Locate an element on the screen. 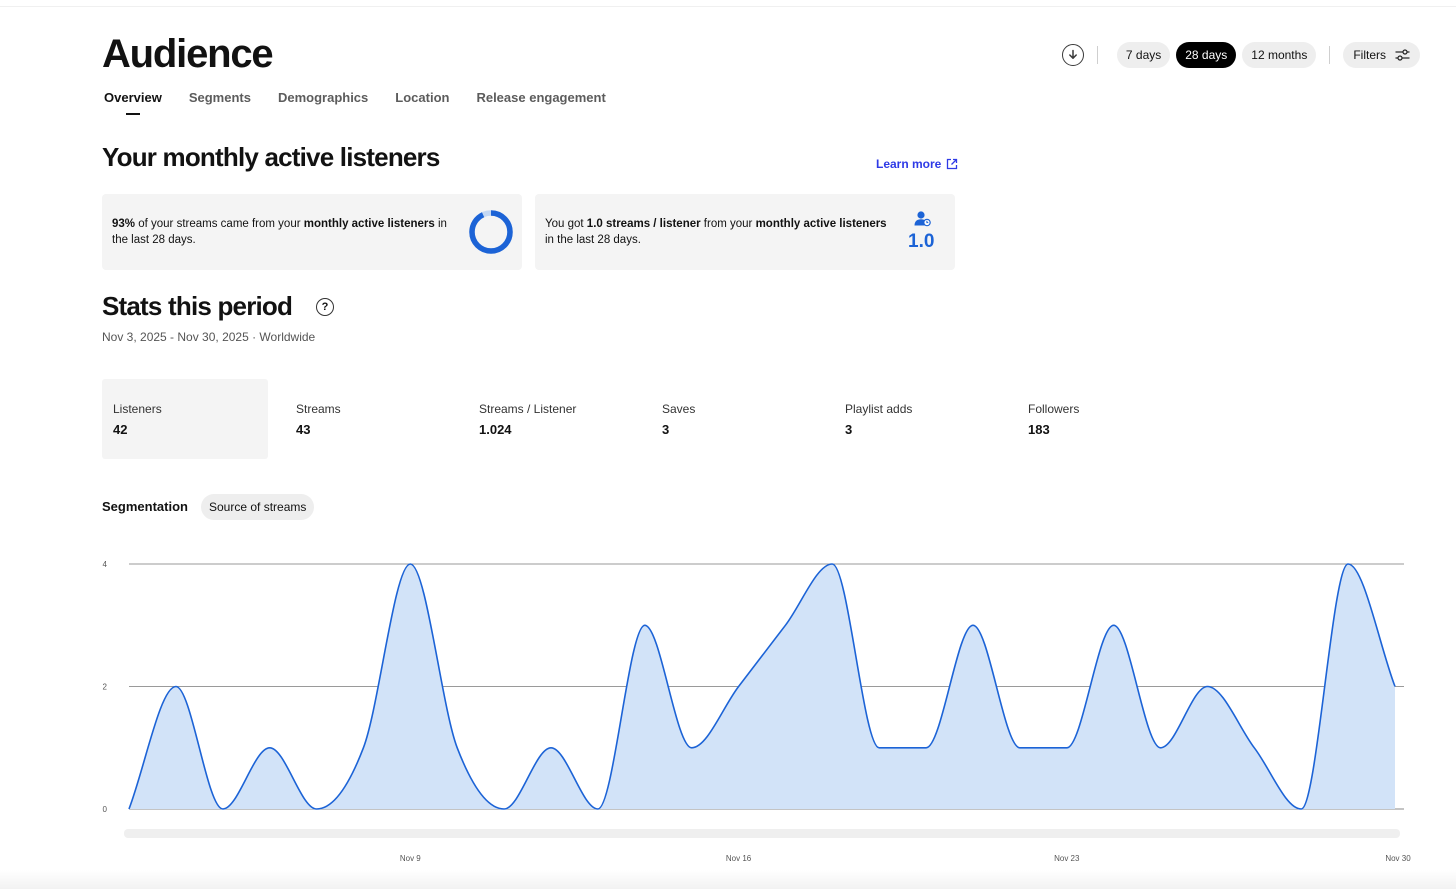 The width and height of the screenshot is (1456, 889). tab-location: Location is located at coordinates (422, 97).